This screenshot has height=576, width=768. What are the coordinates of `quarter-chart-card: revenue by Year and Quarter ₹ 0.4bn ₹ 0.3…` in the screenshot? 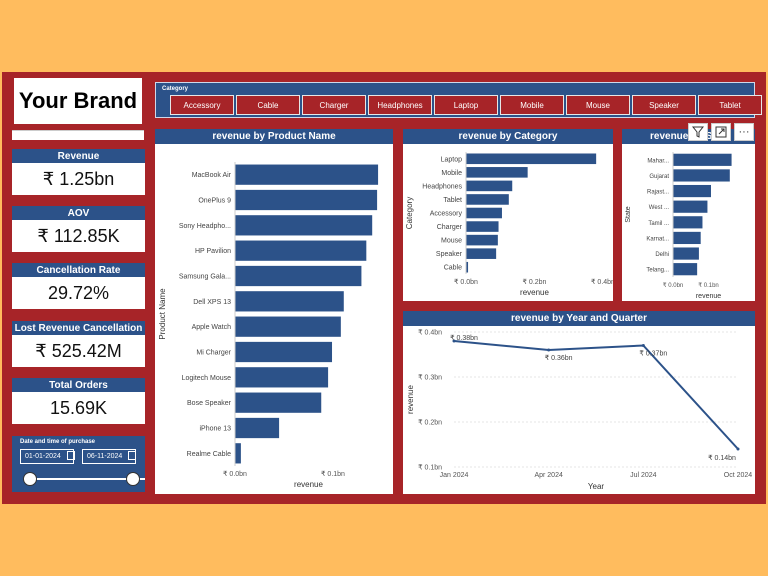 It's located at (579, 402).